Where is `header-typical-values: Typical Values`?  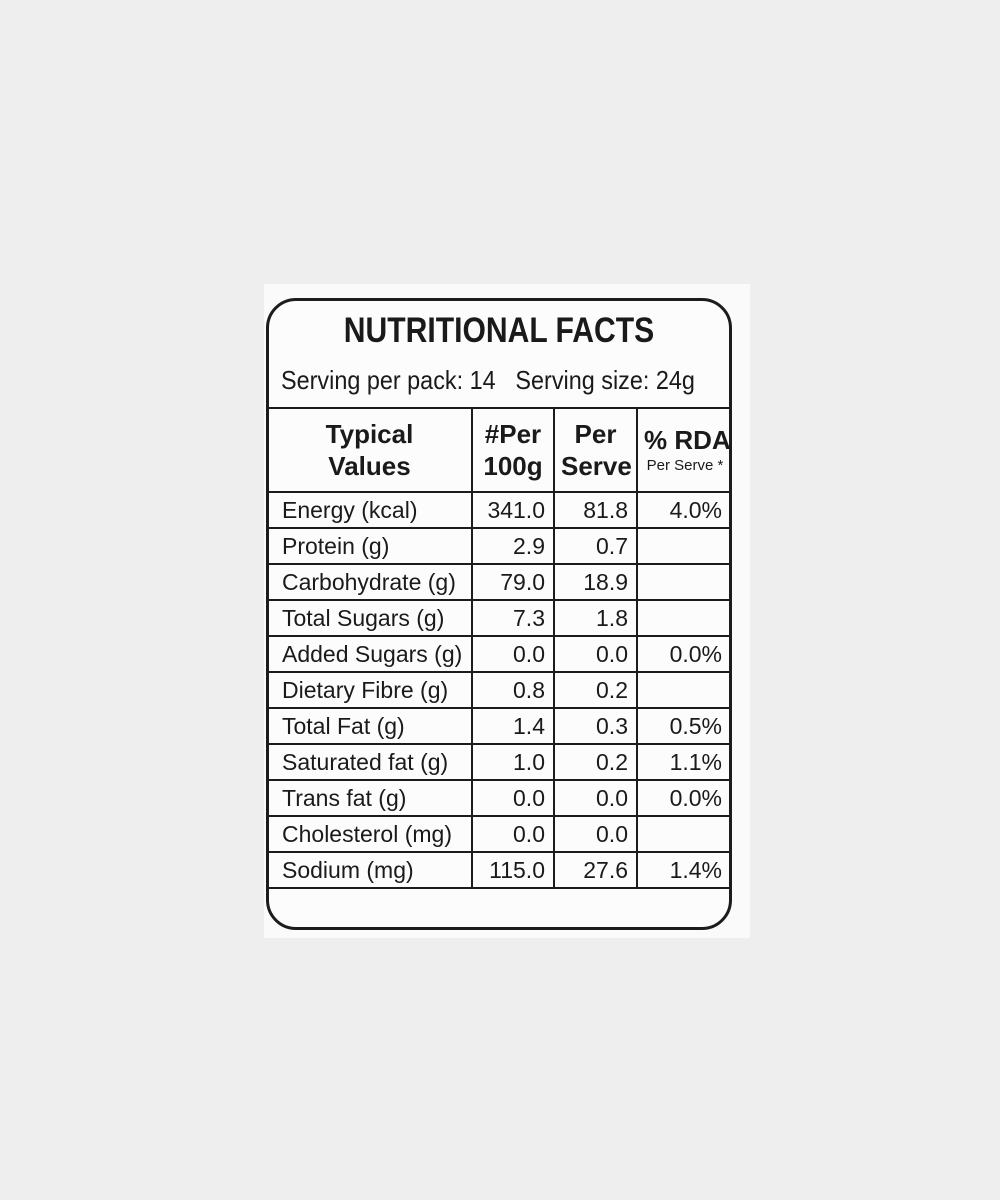 header-typical-values: Typical Values is located at coordinates (371, 450).